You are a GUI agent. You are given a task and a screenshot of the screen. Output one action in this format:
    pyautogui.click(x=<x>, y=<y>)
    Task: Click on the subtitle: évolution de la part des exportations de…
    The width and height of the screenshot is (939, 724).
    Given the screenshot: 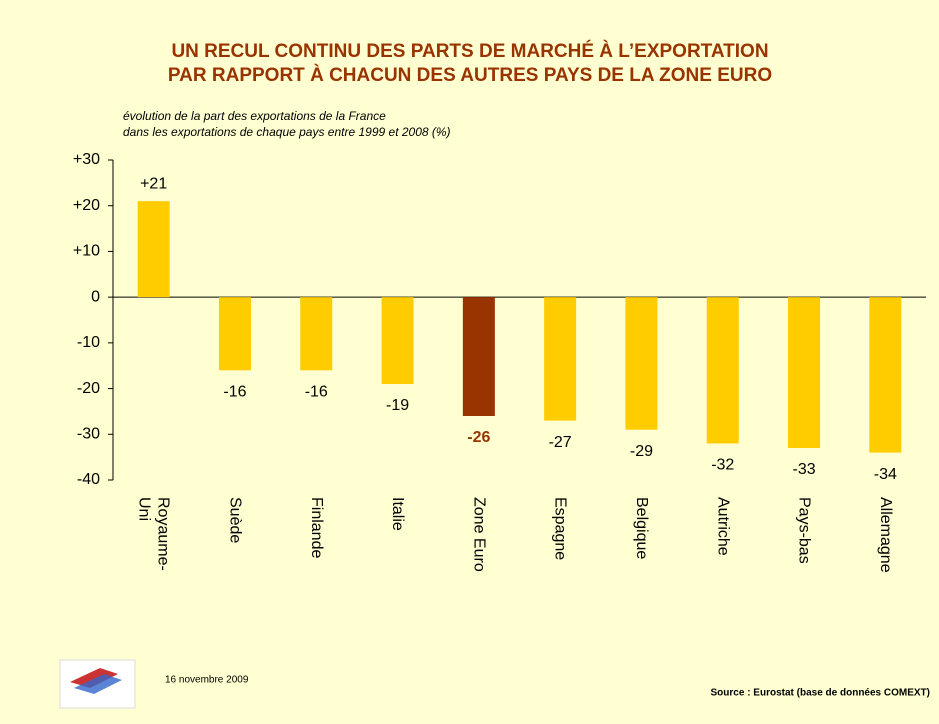 What is the action you would take?
    pyautogui.click(x=254, y=116)
    